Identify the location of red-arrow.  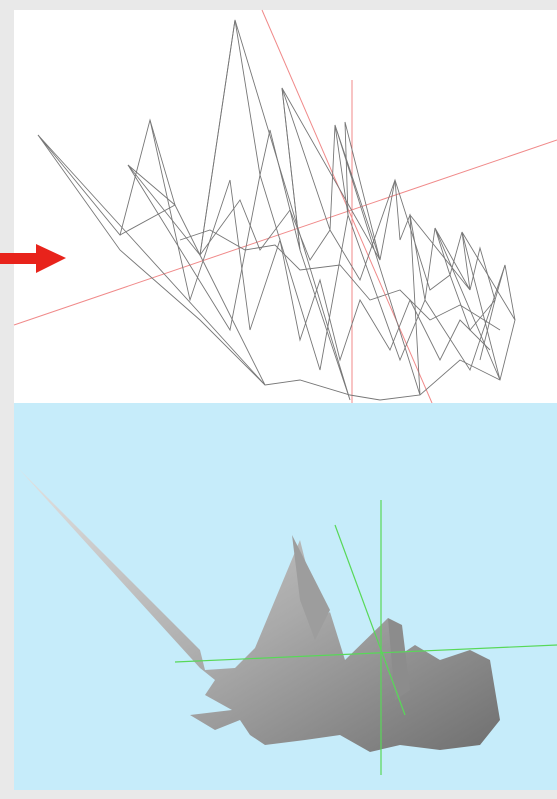
(33, 258).